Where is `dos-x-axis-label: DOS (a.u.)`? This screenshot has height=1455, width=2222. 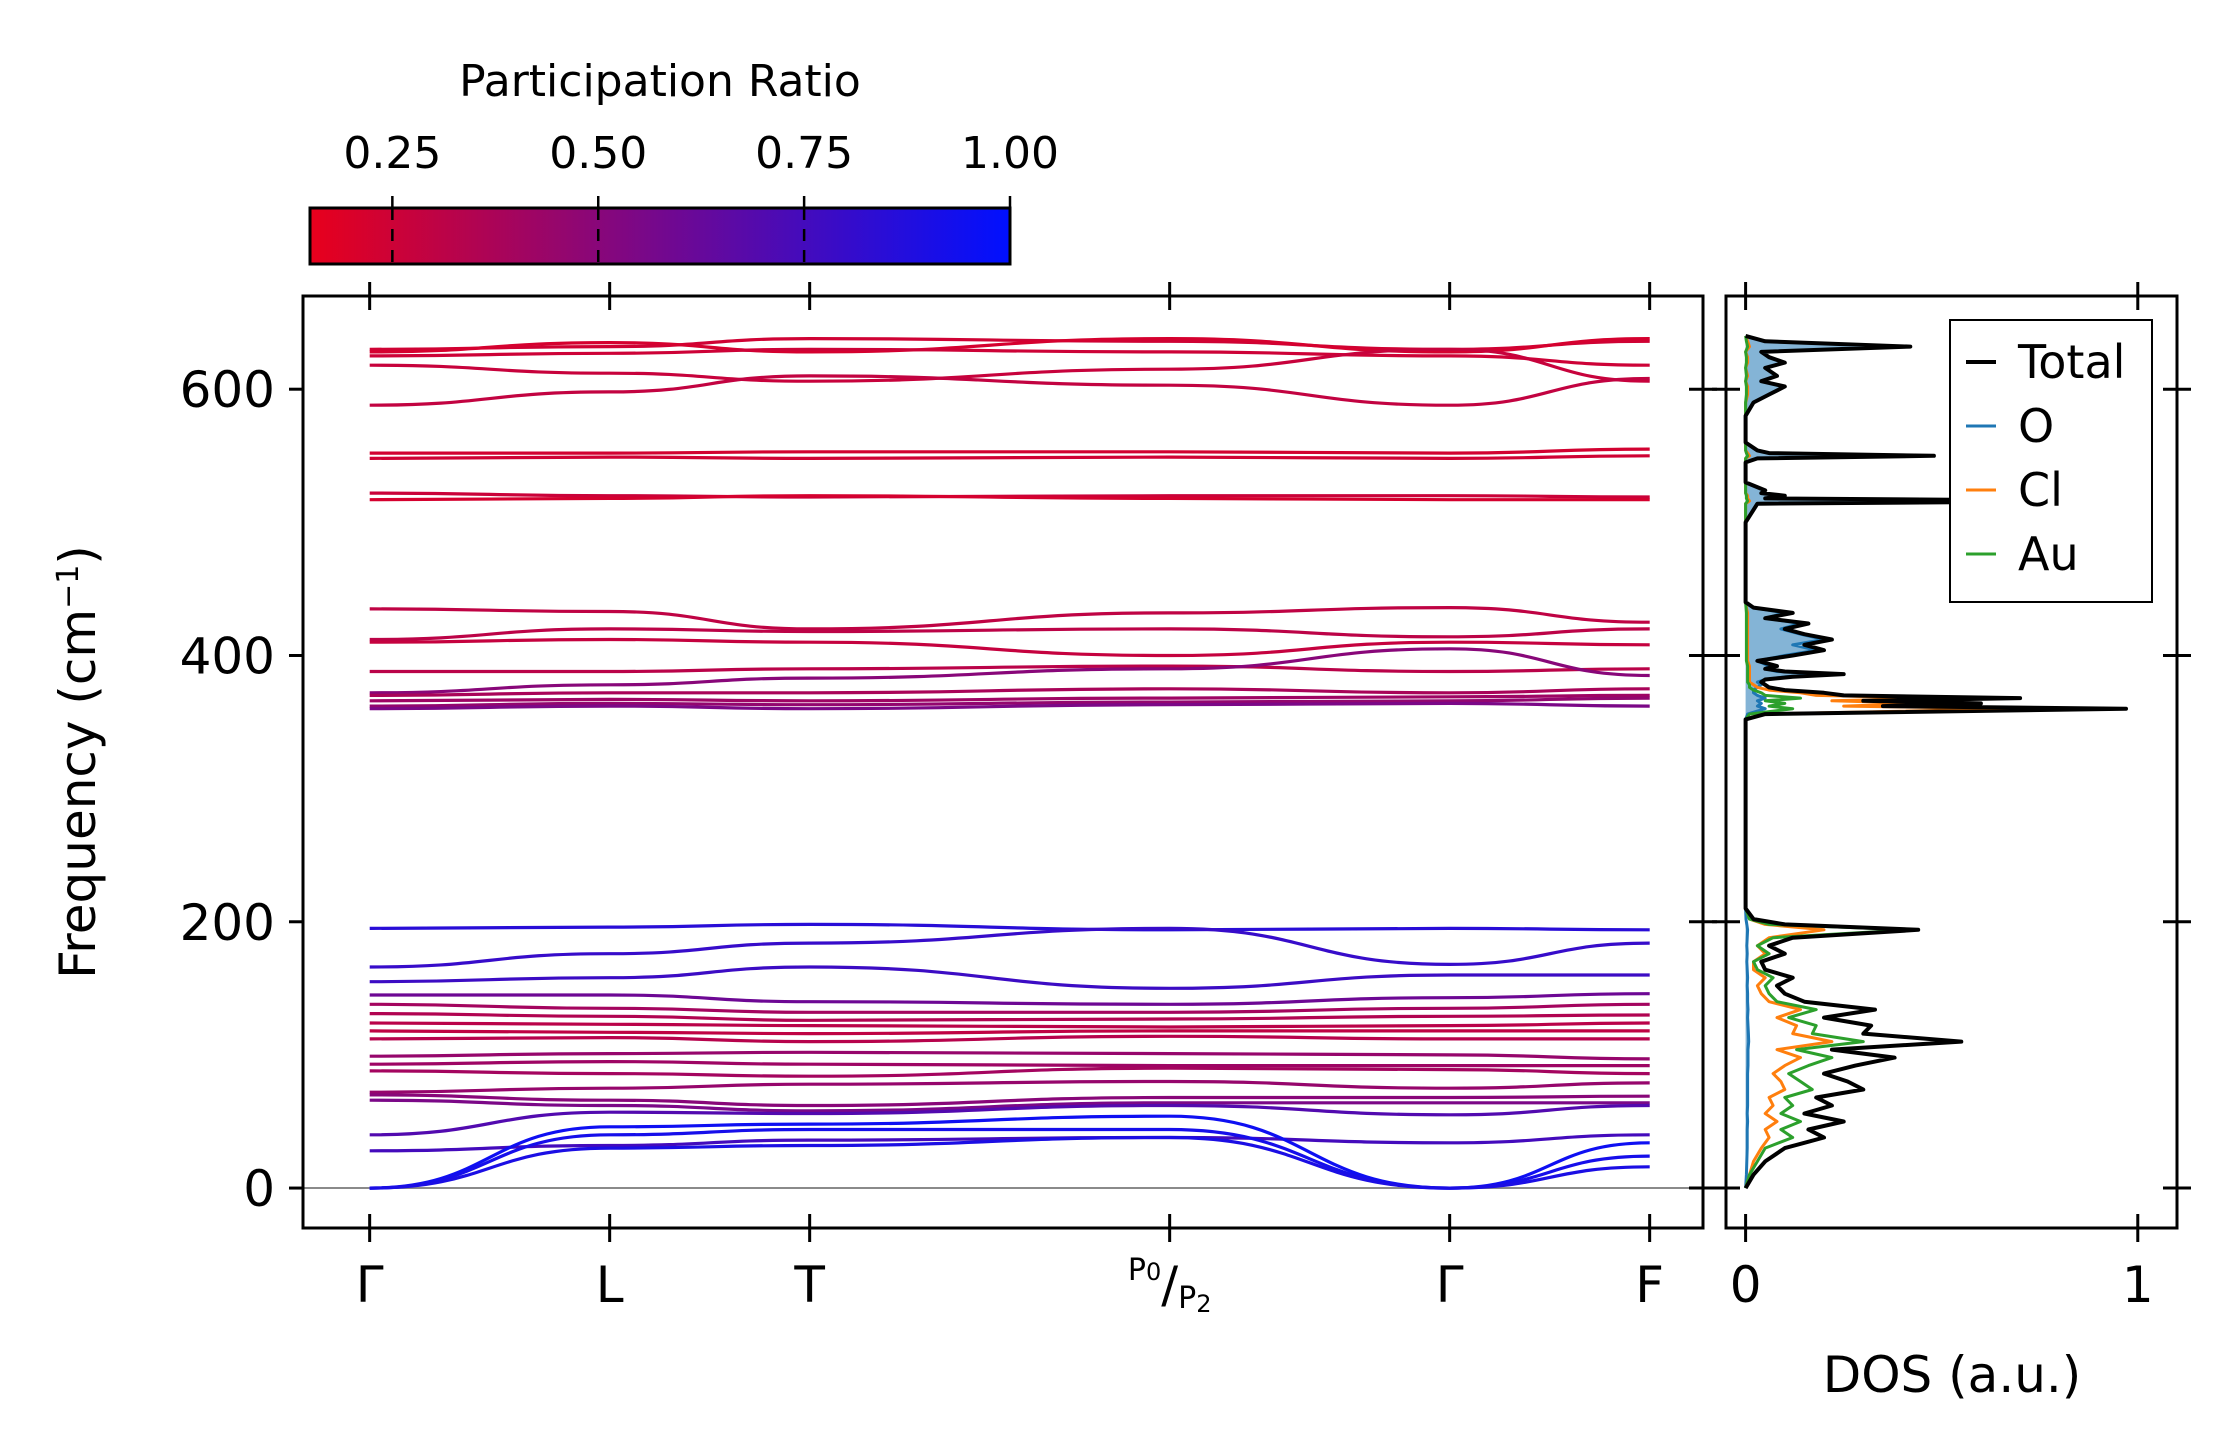
dos-x-axis-label: DOS (a.u.) is located at coordinates (1952, 1375).